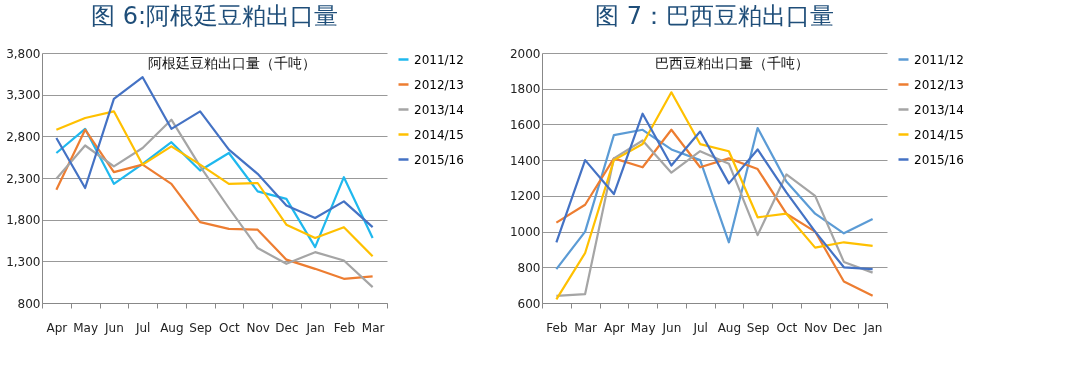  Describe the element at coordinates (23, 136) in the screenshot. I see `y-tick-label: 2,800` at that location.